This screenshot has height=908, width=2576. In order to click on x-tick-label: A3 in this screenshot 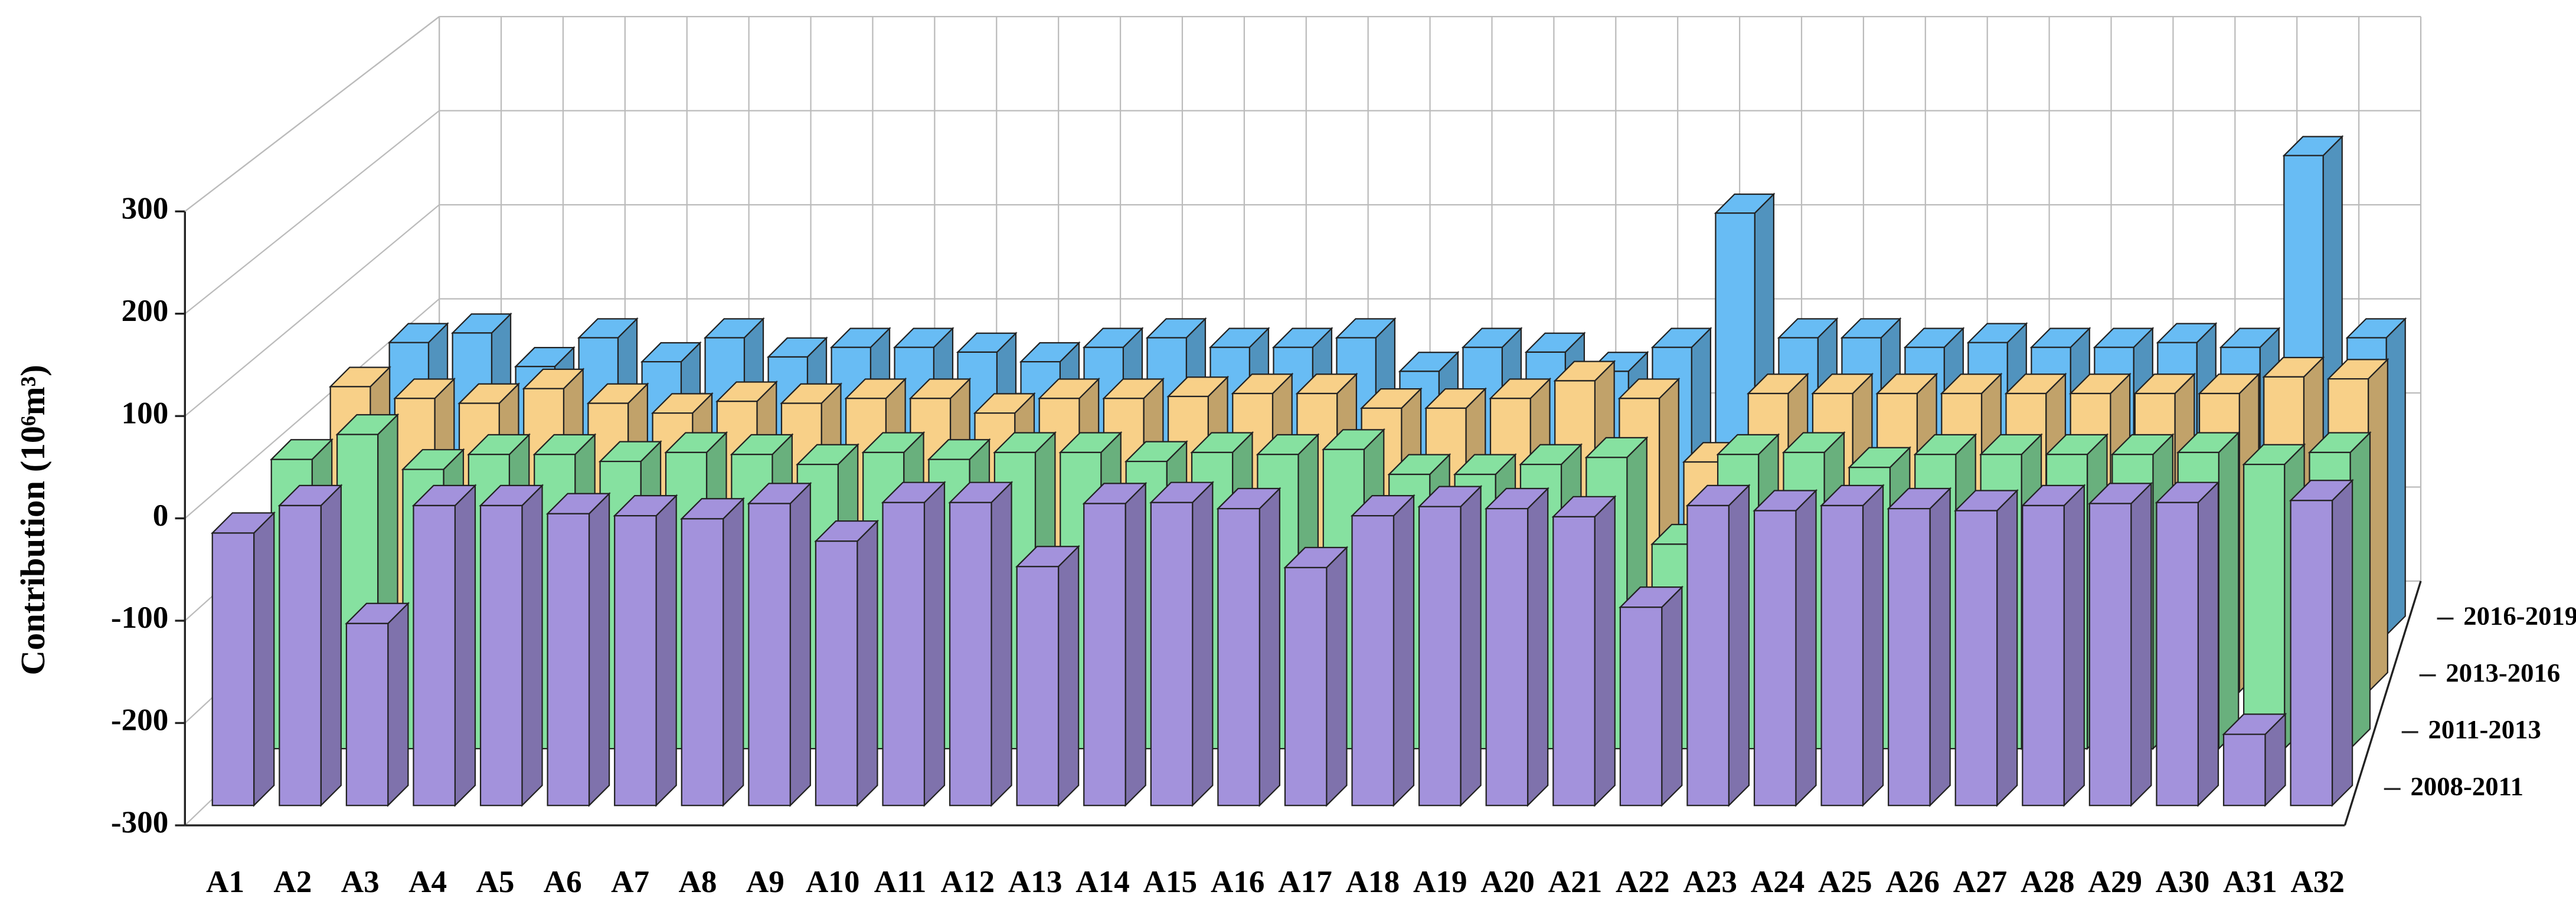, I will do `click(360, 882)`.